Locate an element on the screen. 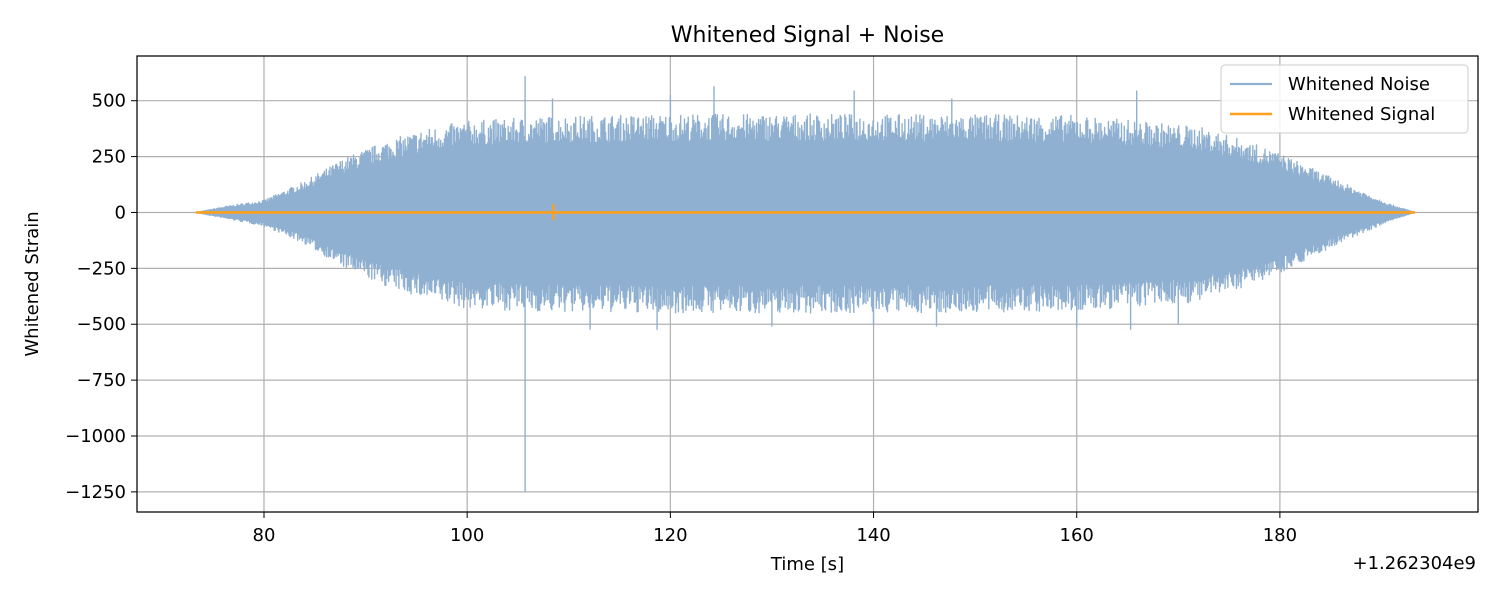 The height and width of the screenshot is (605, 1500). x-tick-label: 100 is located at coordinates (467, 535).